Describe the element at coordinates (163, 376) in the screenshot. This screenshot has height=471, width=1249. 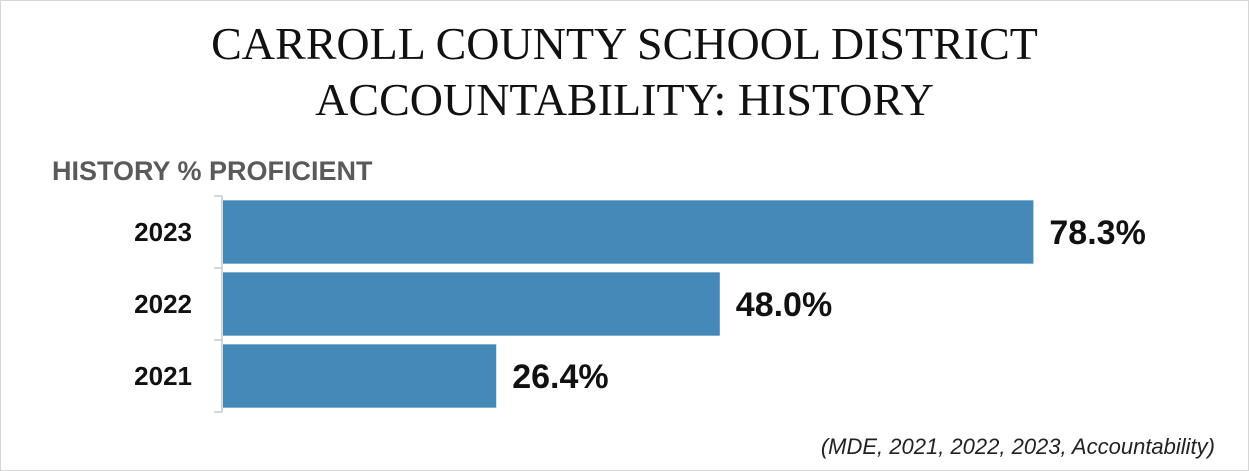
I see `y-tick-label: 2021` at that location.